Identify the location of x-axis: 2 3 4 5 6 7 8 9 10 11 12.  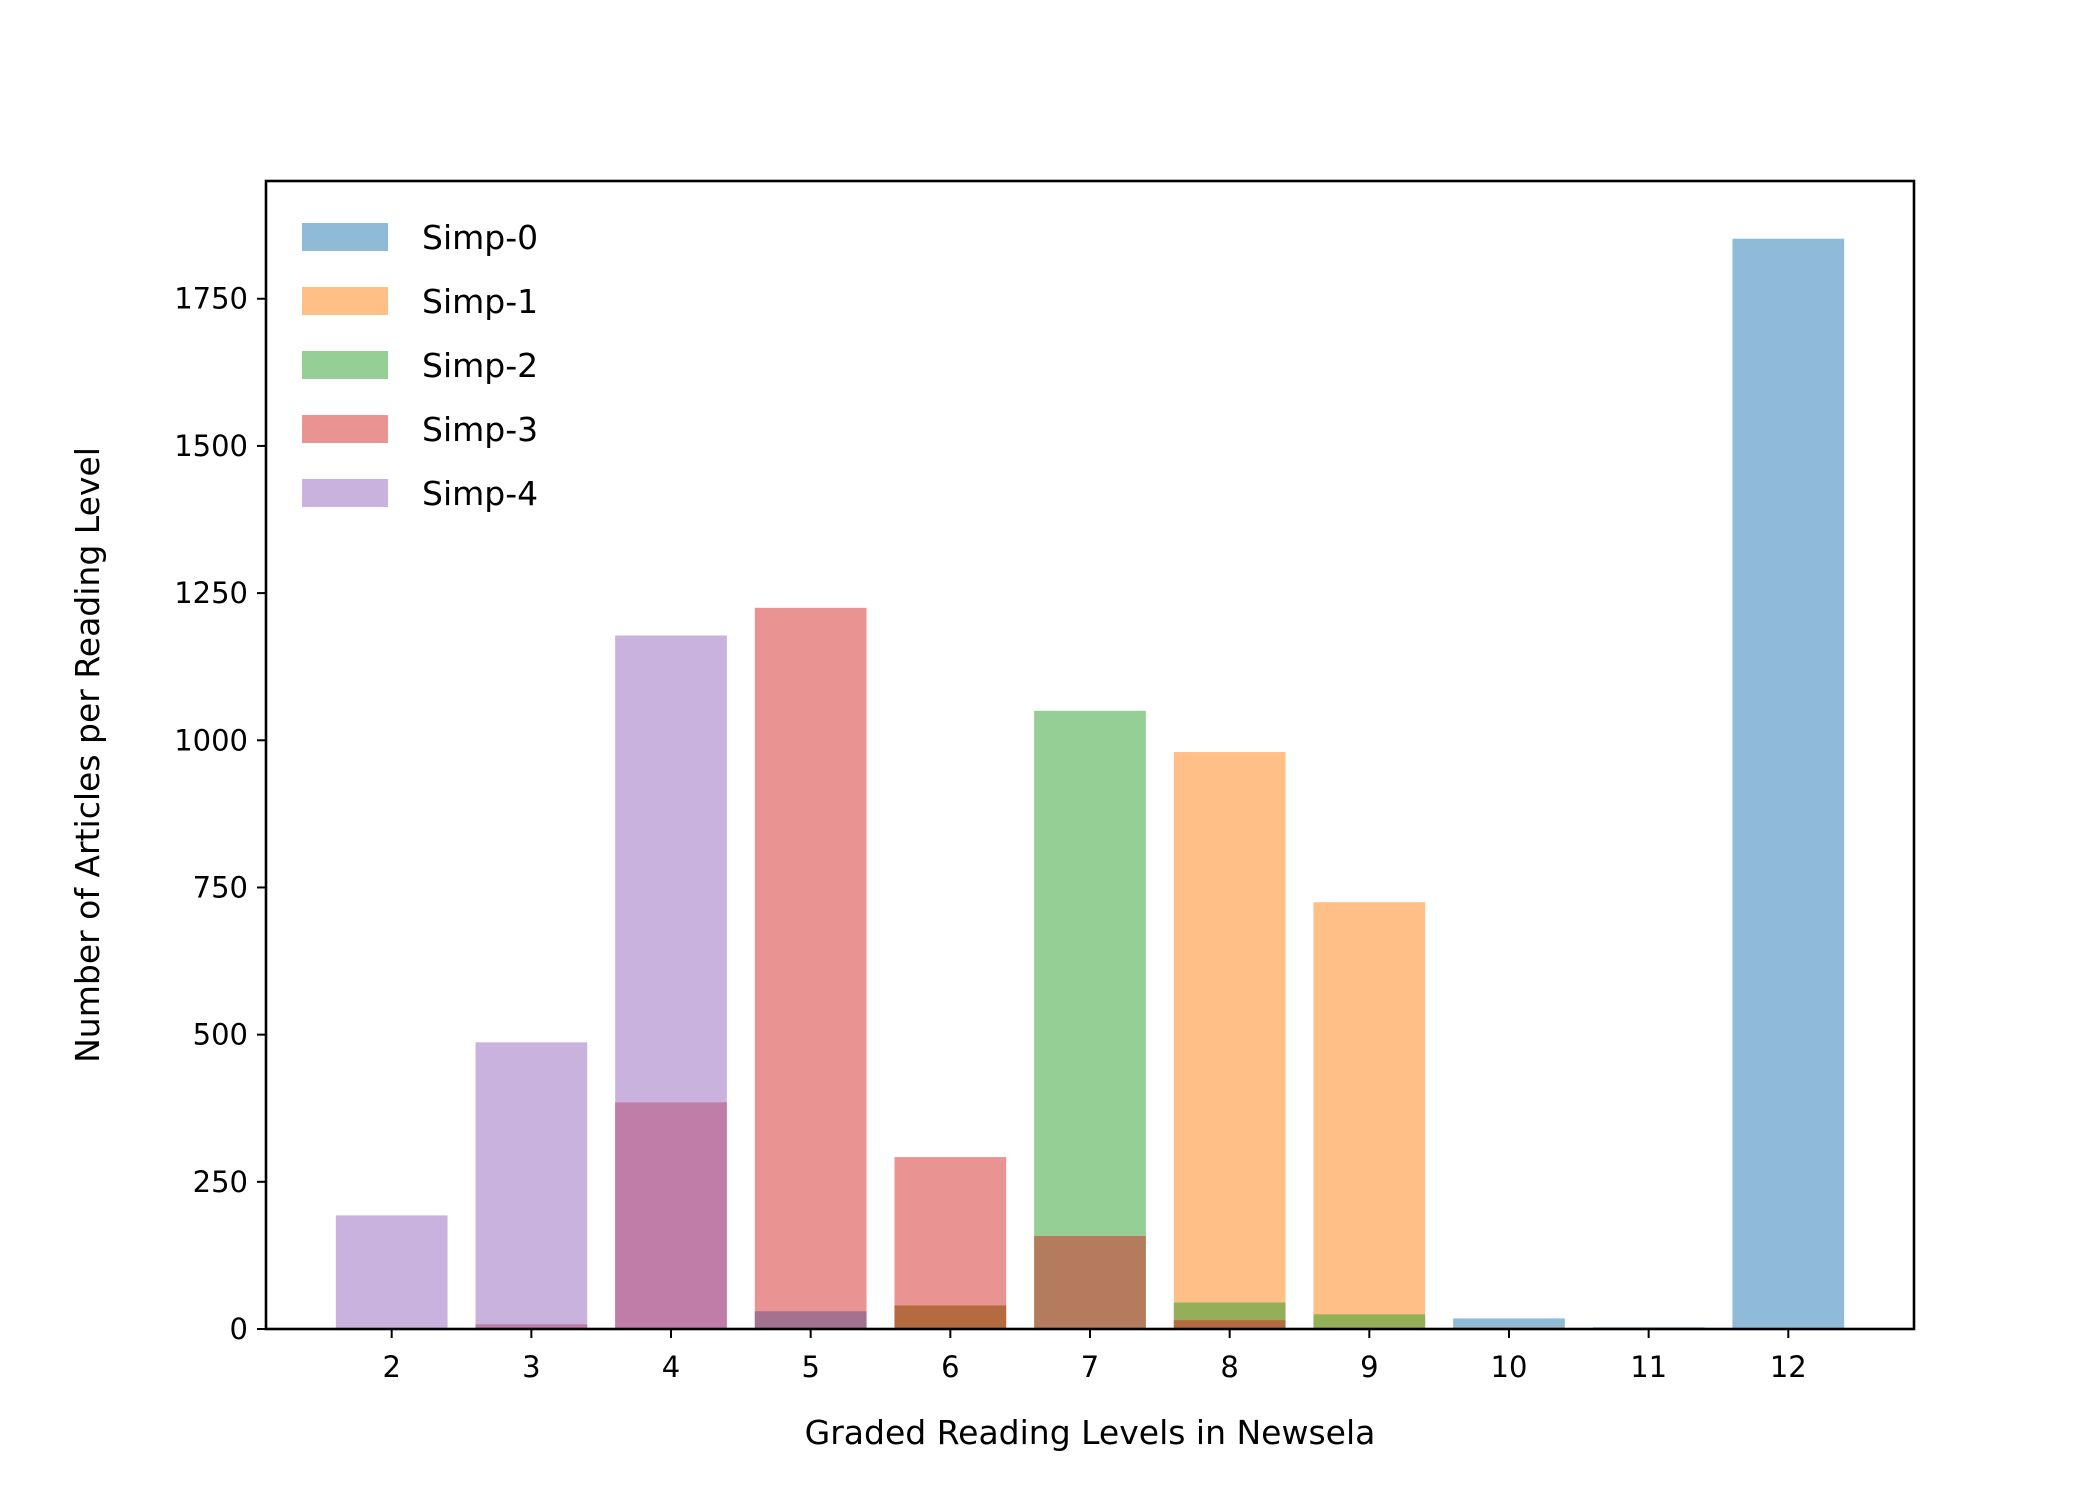
(1094, 1356).